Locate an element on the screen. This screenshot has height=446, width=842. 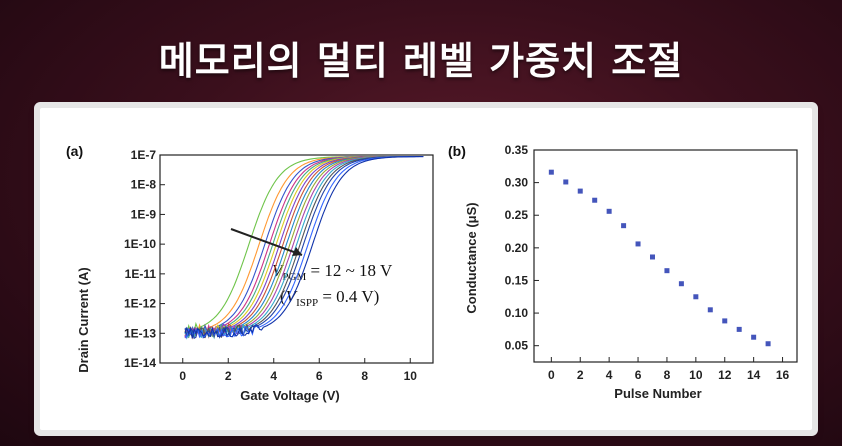
chart-b-panel-label: (b) is located at coordinates (457, 151).